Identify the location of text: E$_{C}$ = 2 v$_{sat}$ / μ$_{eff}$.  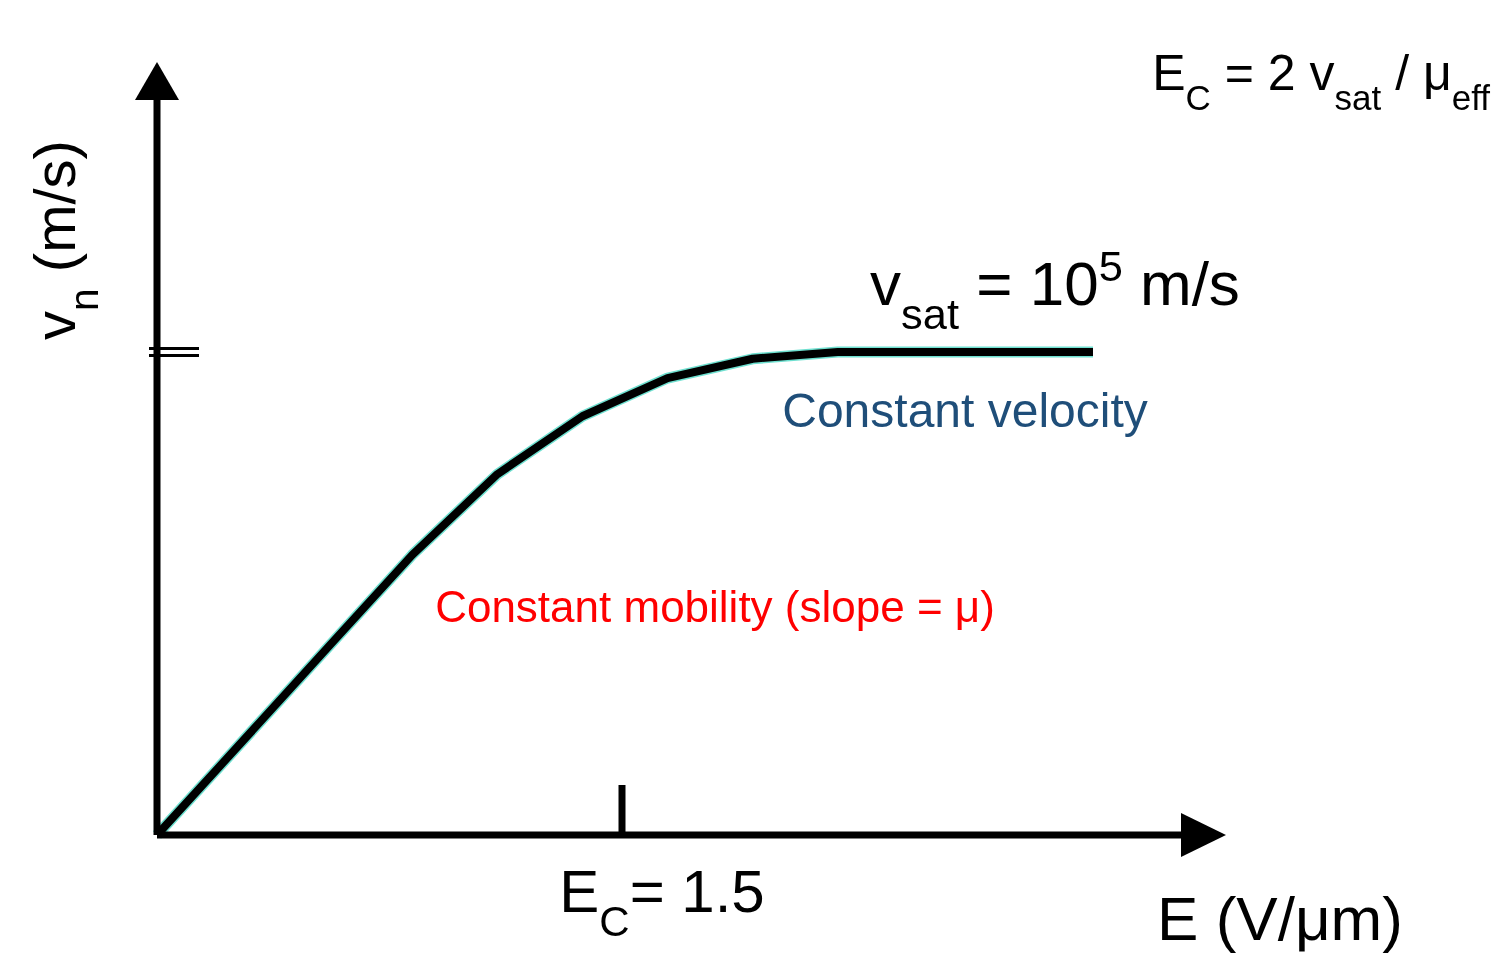
(1321, 81).